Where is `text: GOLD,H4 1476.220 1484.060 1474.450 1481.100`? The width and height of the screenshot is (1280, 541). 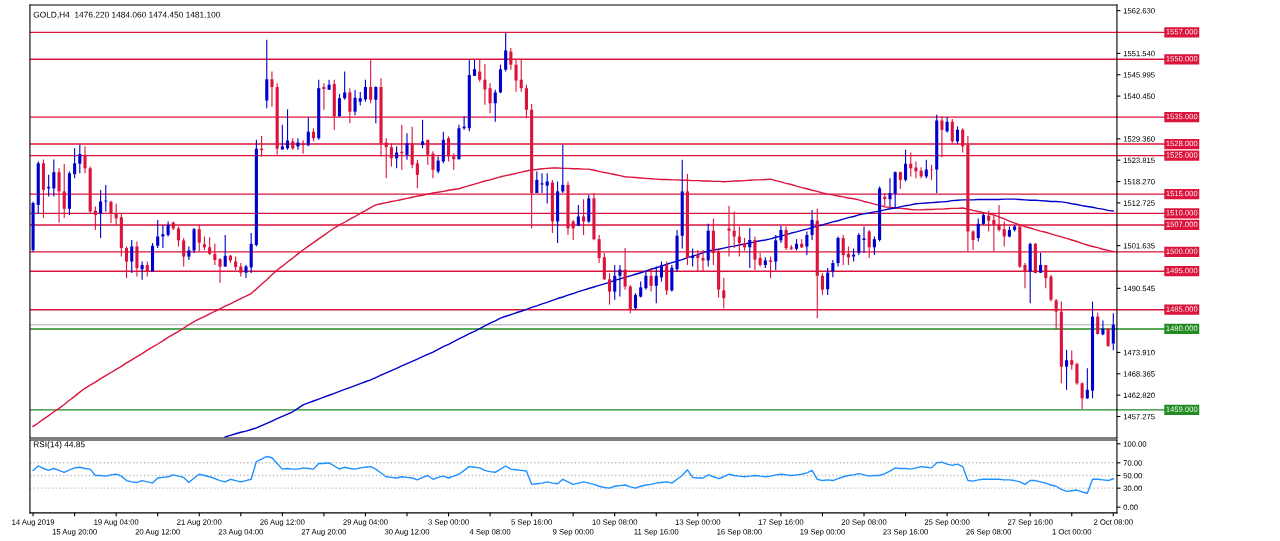
text: GOLD,H4 1476.220 1484.060 1474.450 1481.100 is located at coordinates (127, 15).